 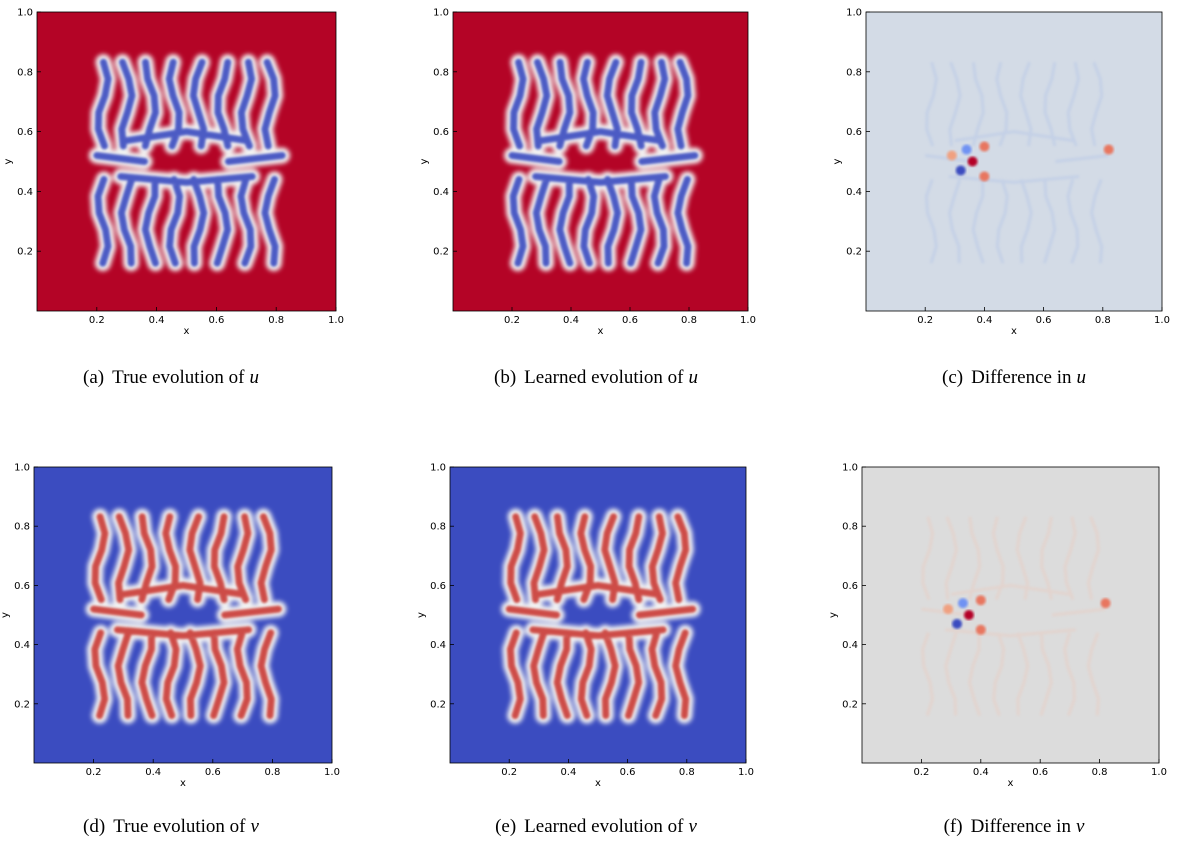 I want to click on caption: (f) Difference in v, so click(x=1014, y=826).